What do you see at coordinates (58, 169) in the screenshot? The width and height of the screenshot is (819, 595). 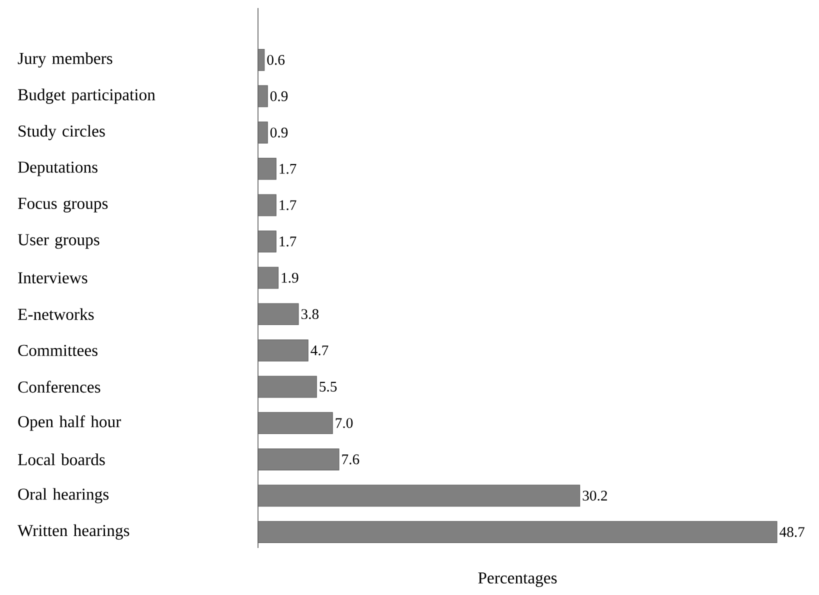 I see `y-tick-label: Deputations` at bounding box center [58, 169].